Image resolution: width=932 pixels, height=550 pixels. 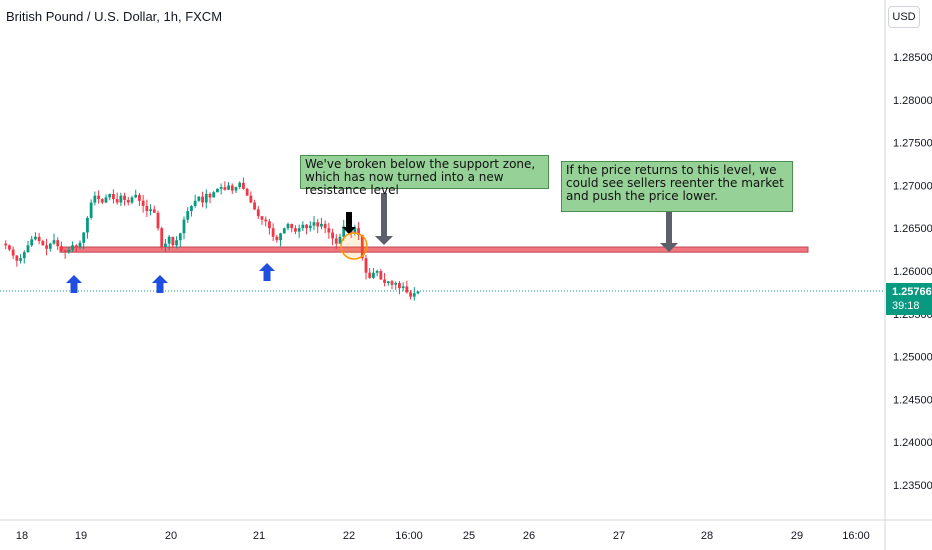 I want to click on time-tick-label: 19, so click(x=81, y=536).